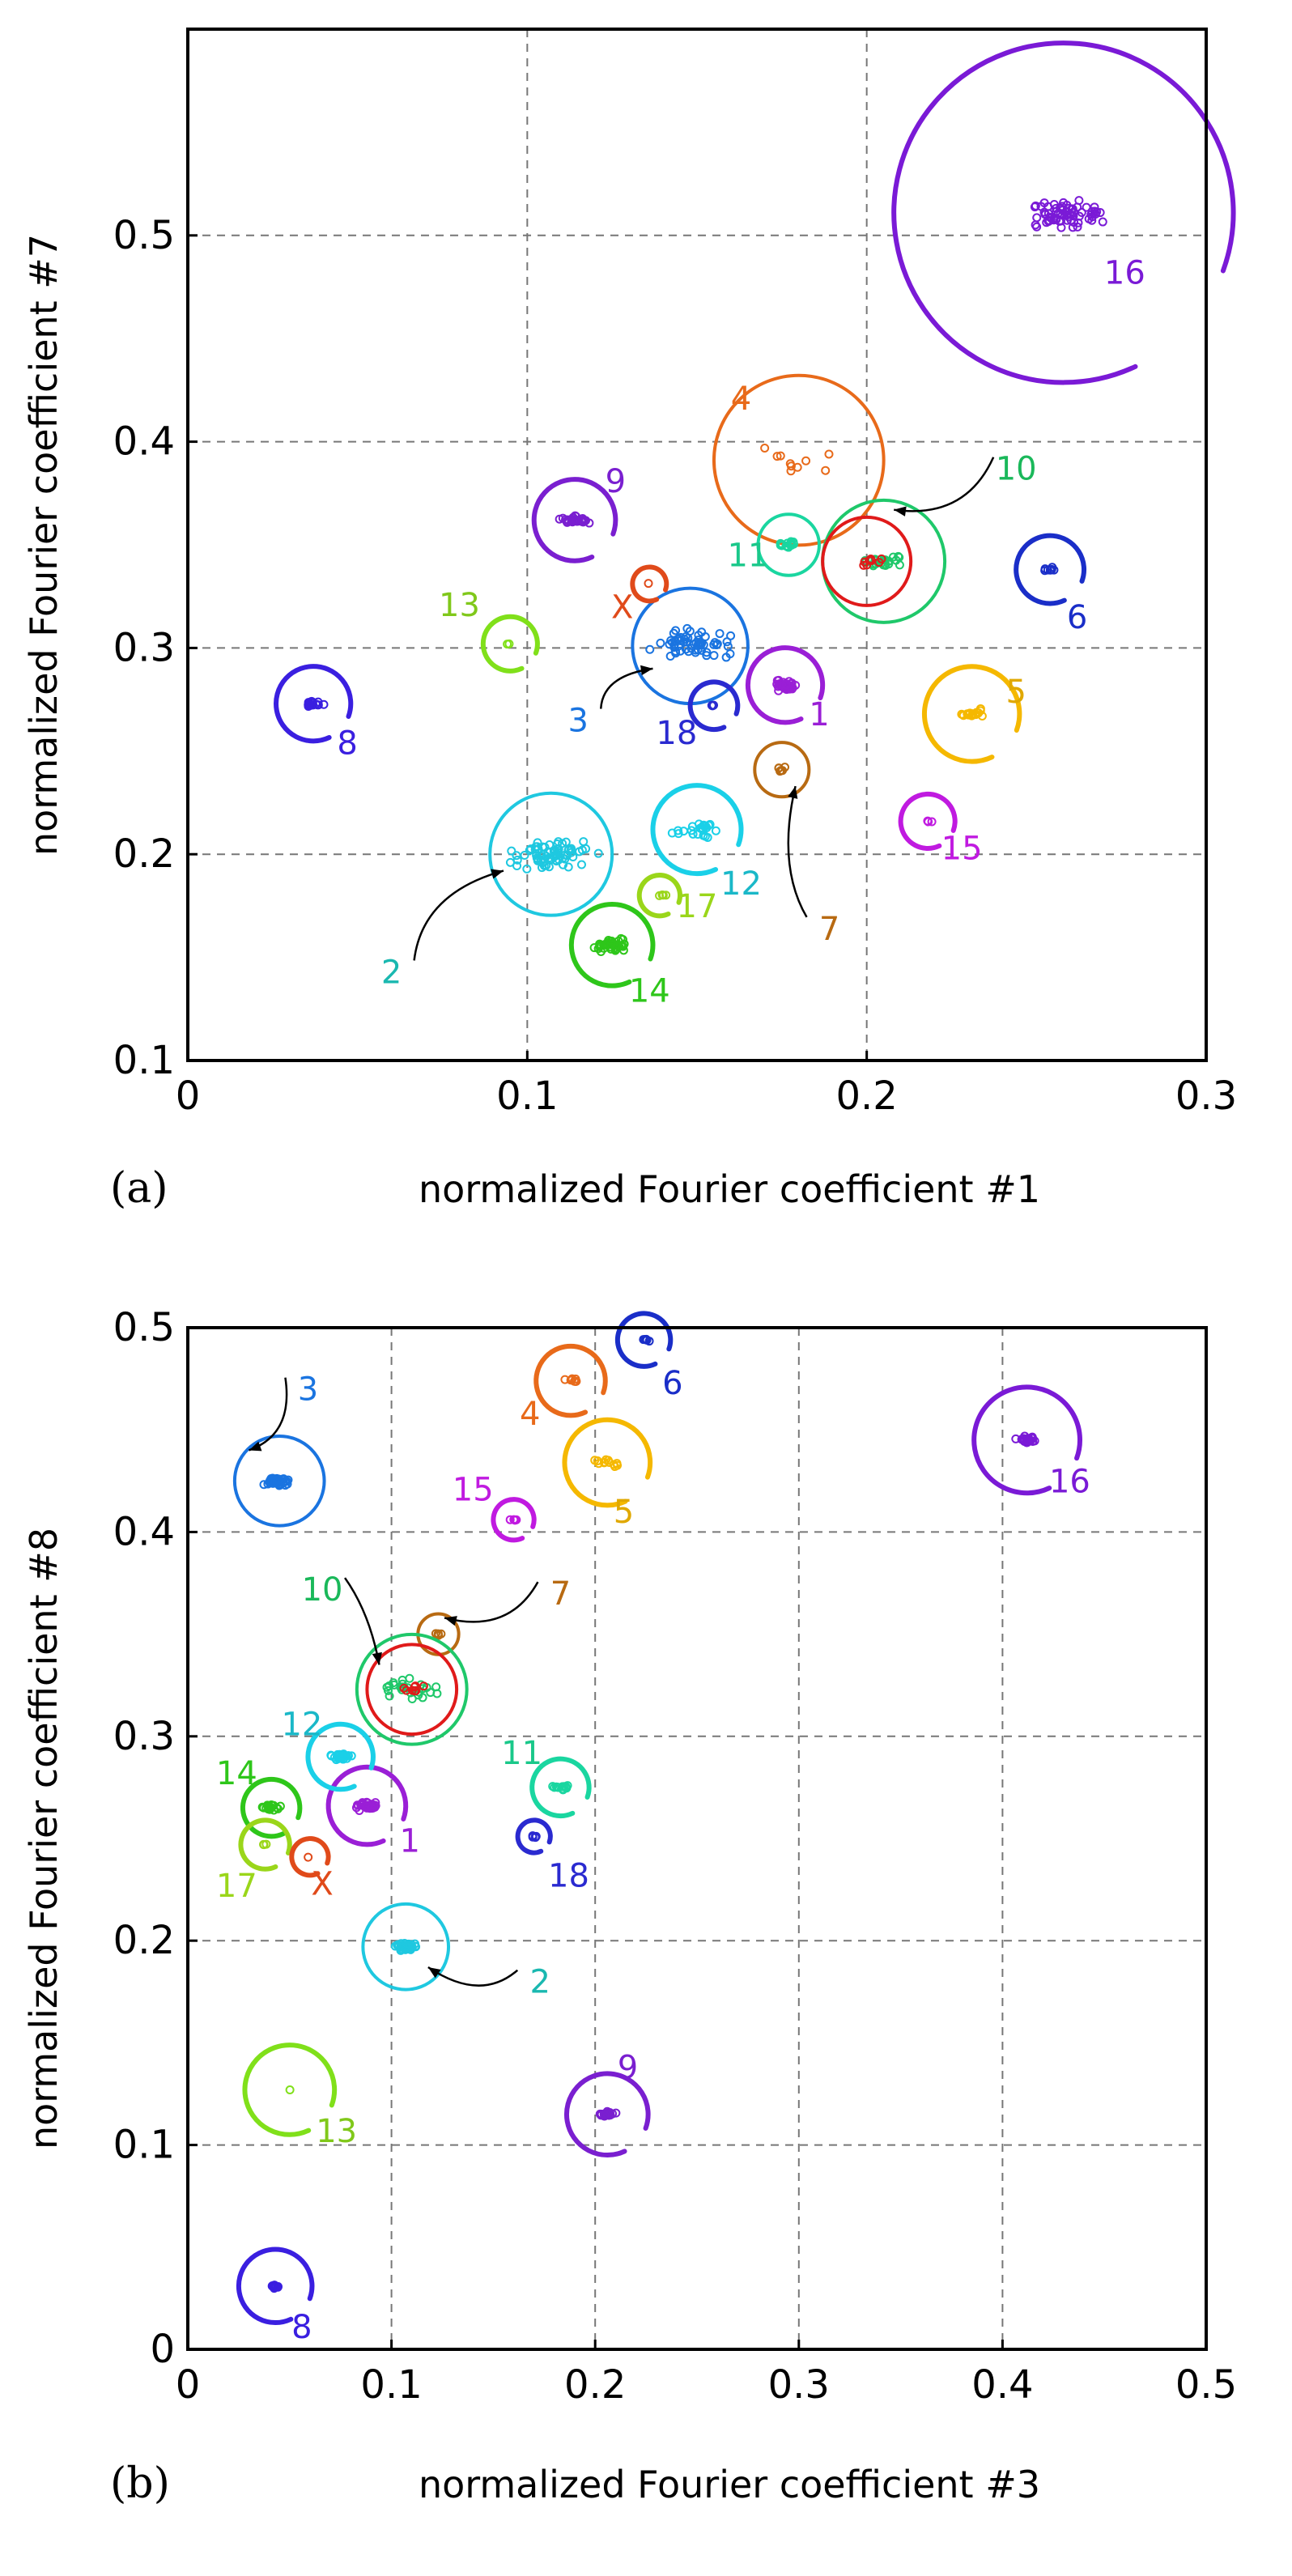  What do you see at coordinates (829, 930) in the screenshot?
I see `panel-a-cluster-label-7: 7` at bounding box center [829, 930].